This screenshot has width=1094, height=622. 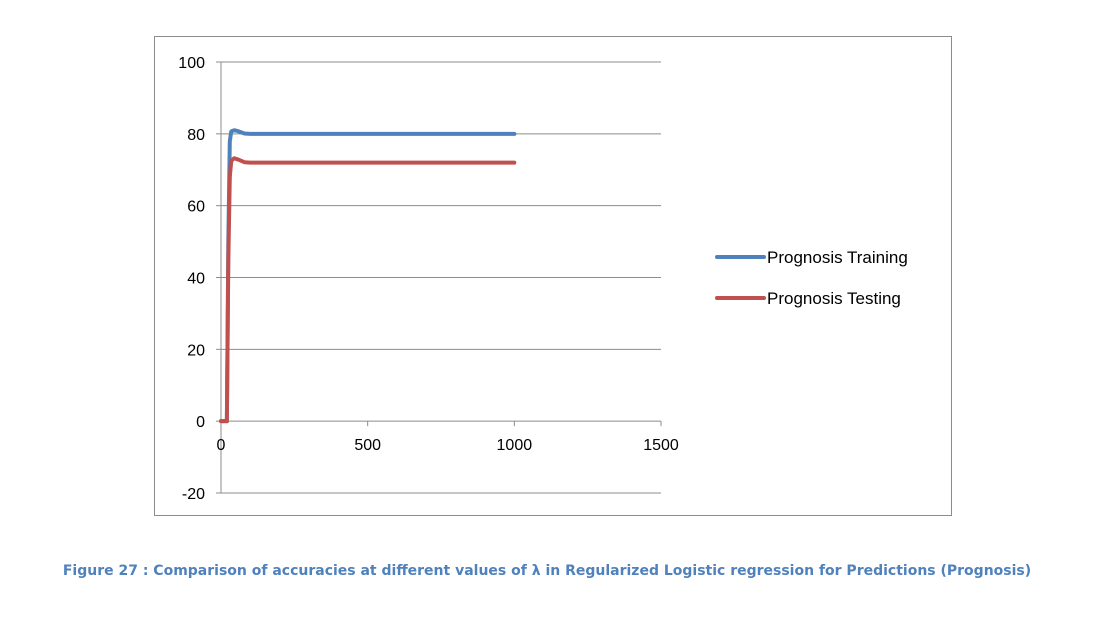 What do you see at coordinates (834, 298) in the screenshot?
I see `legend-label-1: Prognosis Testing` at bounding box center [834, 298].